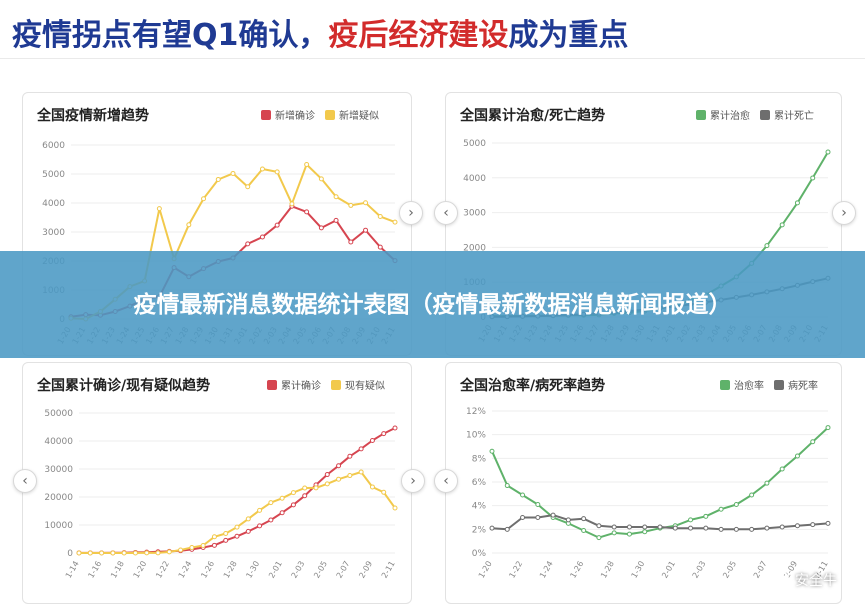 This screenshot has width=865, height=610. What do you see at coordinates (320, 32) in the screenshot?
I see `page-title: 疫情拐点有望Q1确认，疫后经济建设成为重点` at bounding box center [320, 32].